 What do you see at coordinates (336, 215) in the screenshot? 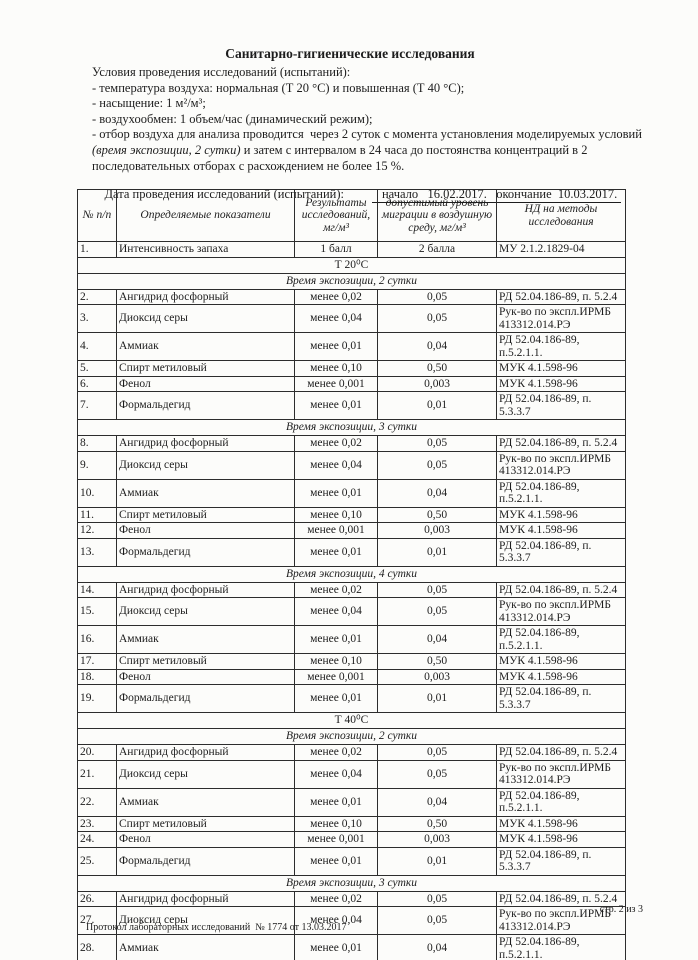
I see `header-cell-result: Результаты исследований, мг/м³` at bounding box center [336, 215].